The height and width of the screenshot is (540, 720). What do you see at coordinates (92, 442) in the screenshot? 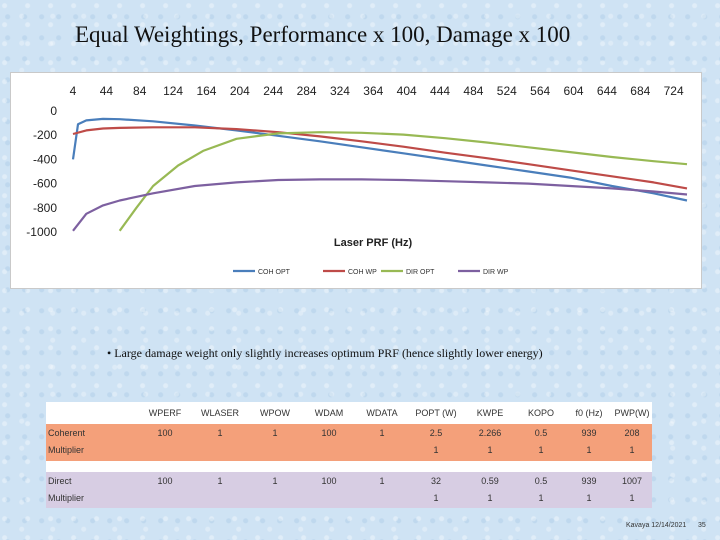
I see `row-label: Coherent Multiplier` at bounding box center [92, 442].